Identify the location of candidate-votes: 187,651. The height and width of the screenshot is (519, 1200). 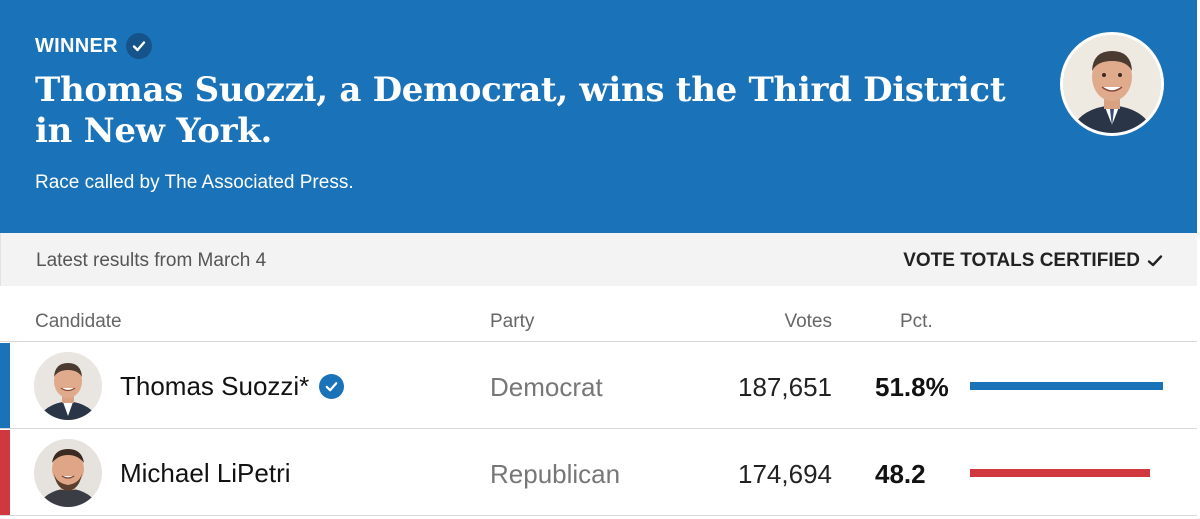
(785, 387).